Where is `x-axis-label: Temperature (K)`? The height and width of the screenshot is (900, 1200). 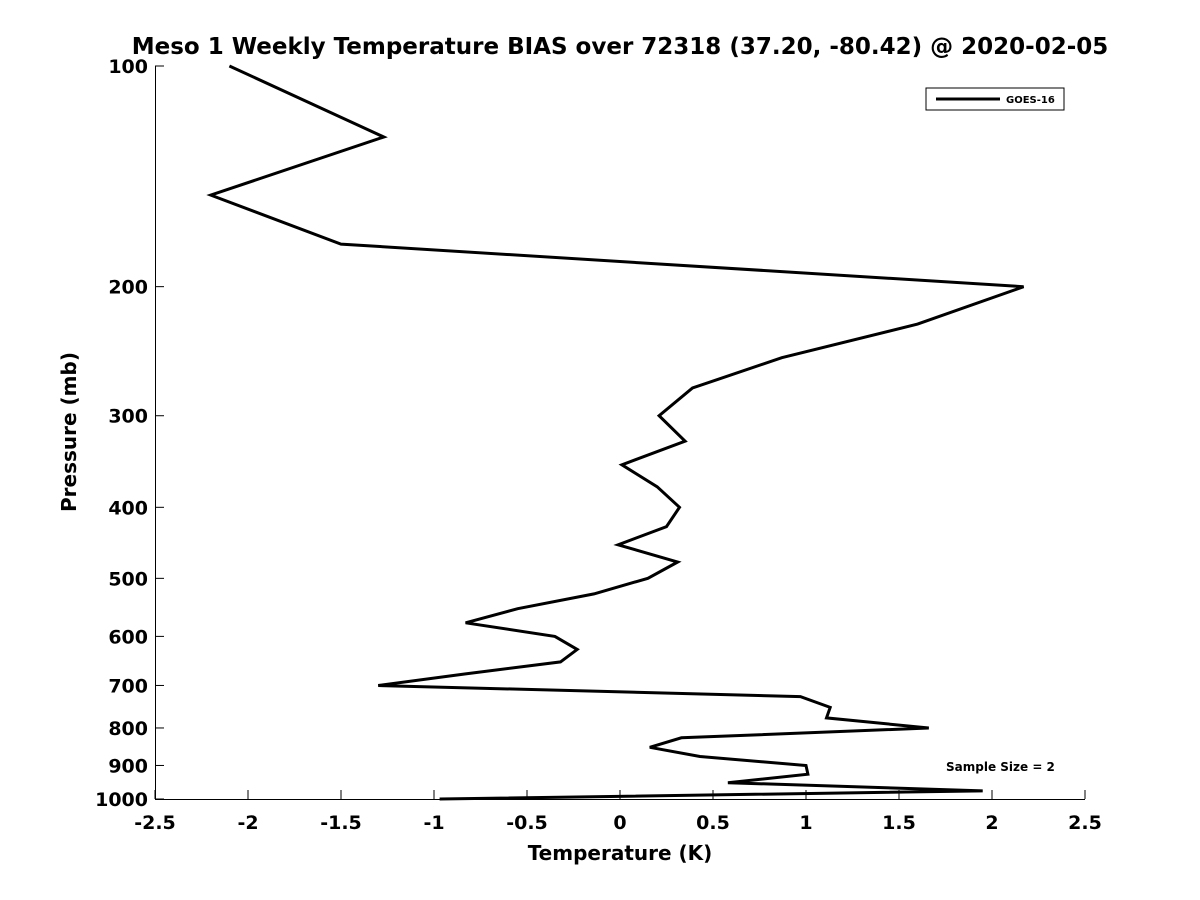 x-axis-label: Temperature (K) is located at coordinates (620, 853).